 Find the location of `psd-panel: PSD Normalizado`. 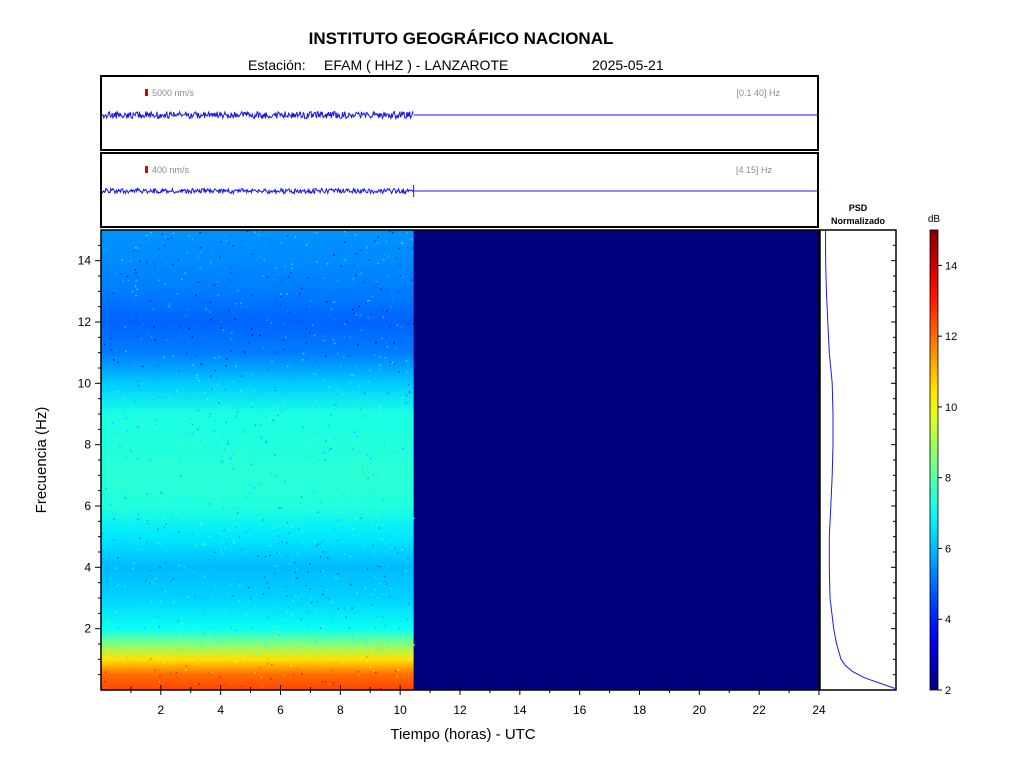

psd-panel: PSD Normalizado is located at coordinates (858, 447).